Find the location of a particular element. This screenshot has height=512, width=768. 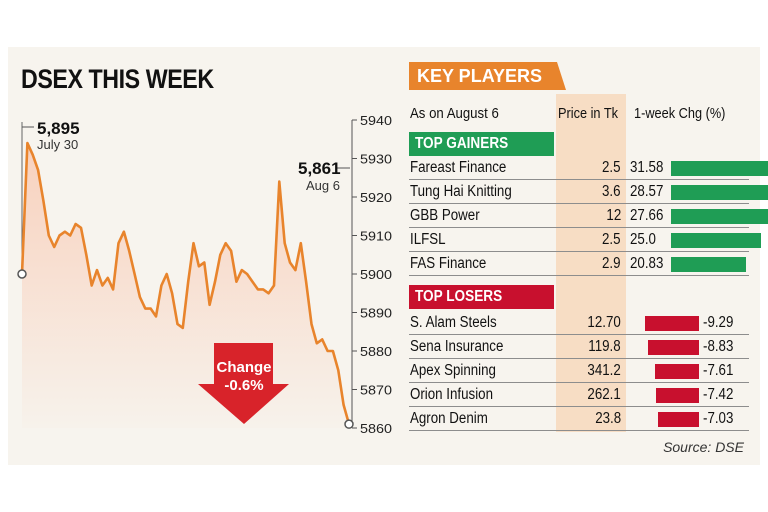

top-losers-heading: TOP LOSERS is located at coordinates (481, 297).